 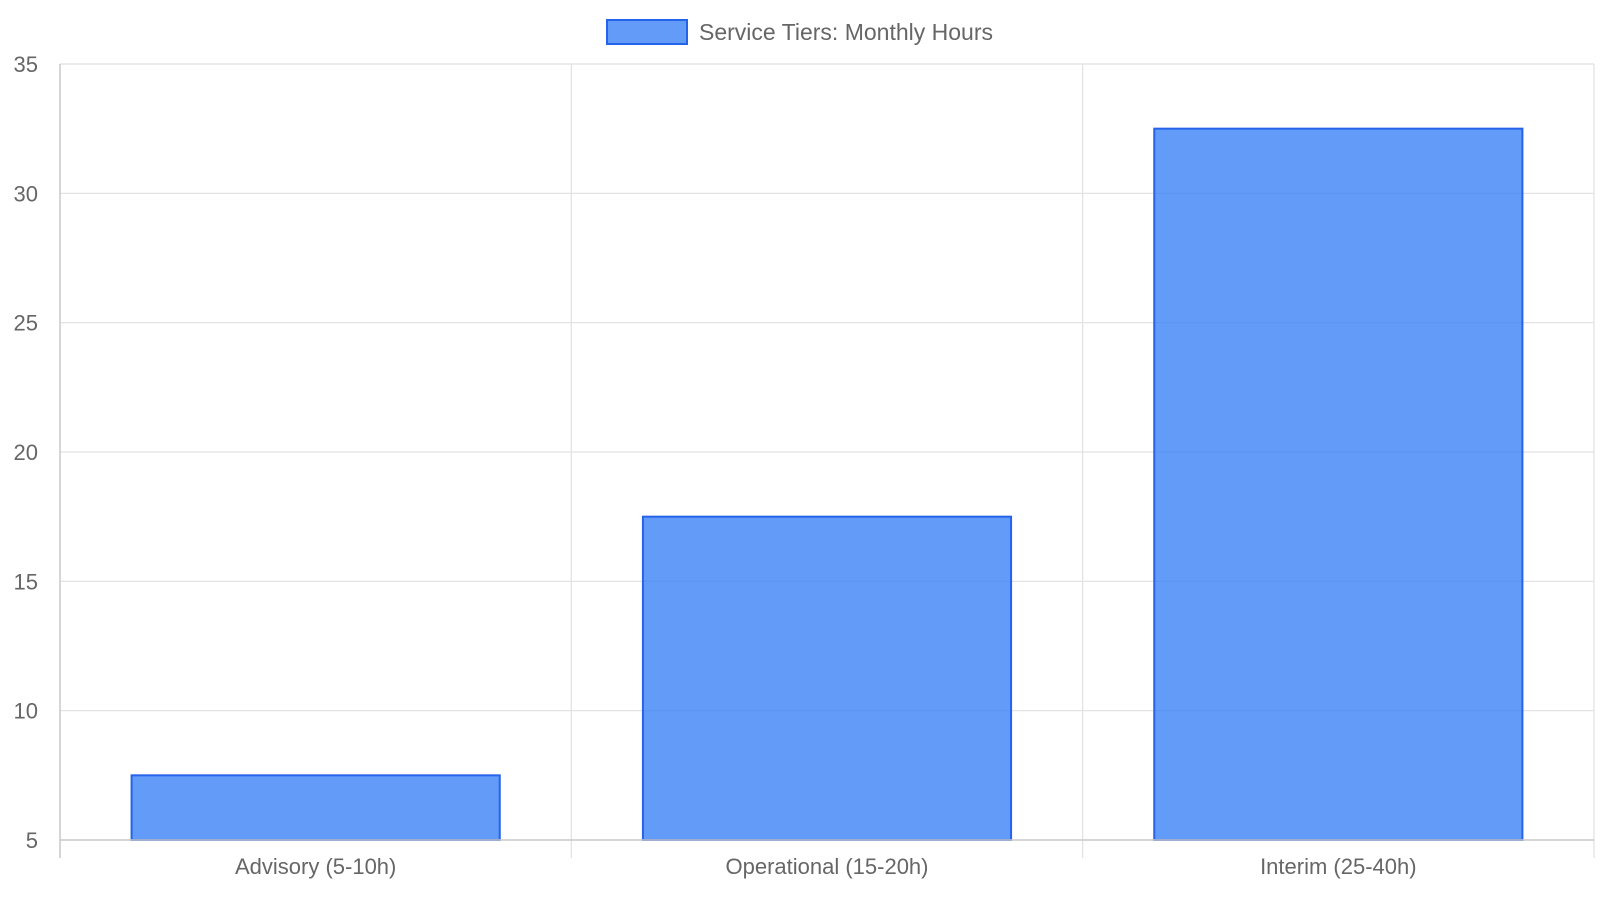 I want to click on y-tick-label: 20, so click(x=26, y=452).